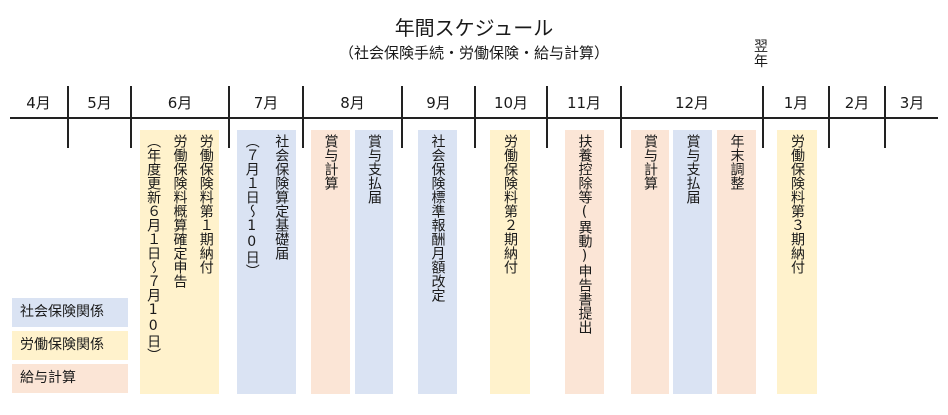 Image resolution: width=948 pixels, height=415 pixels. What do you see at coordinates (99, 103) in the screenshot?
I see `month-label-may: 5月` at bounding box center [99, 103].